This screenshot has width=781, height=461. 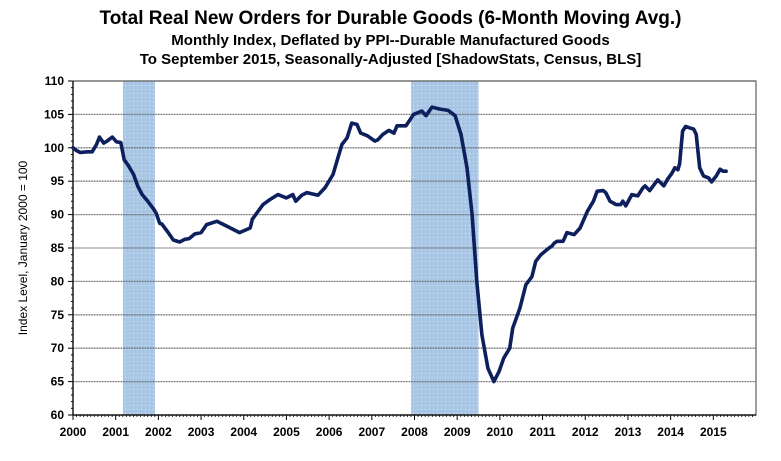 I want to click on x-tick-label-2004: 2004, so click(x=243, y=432).